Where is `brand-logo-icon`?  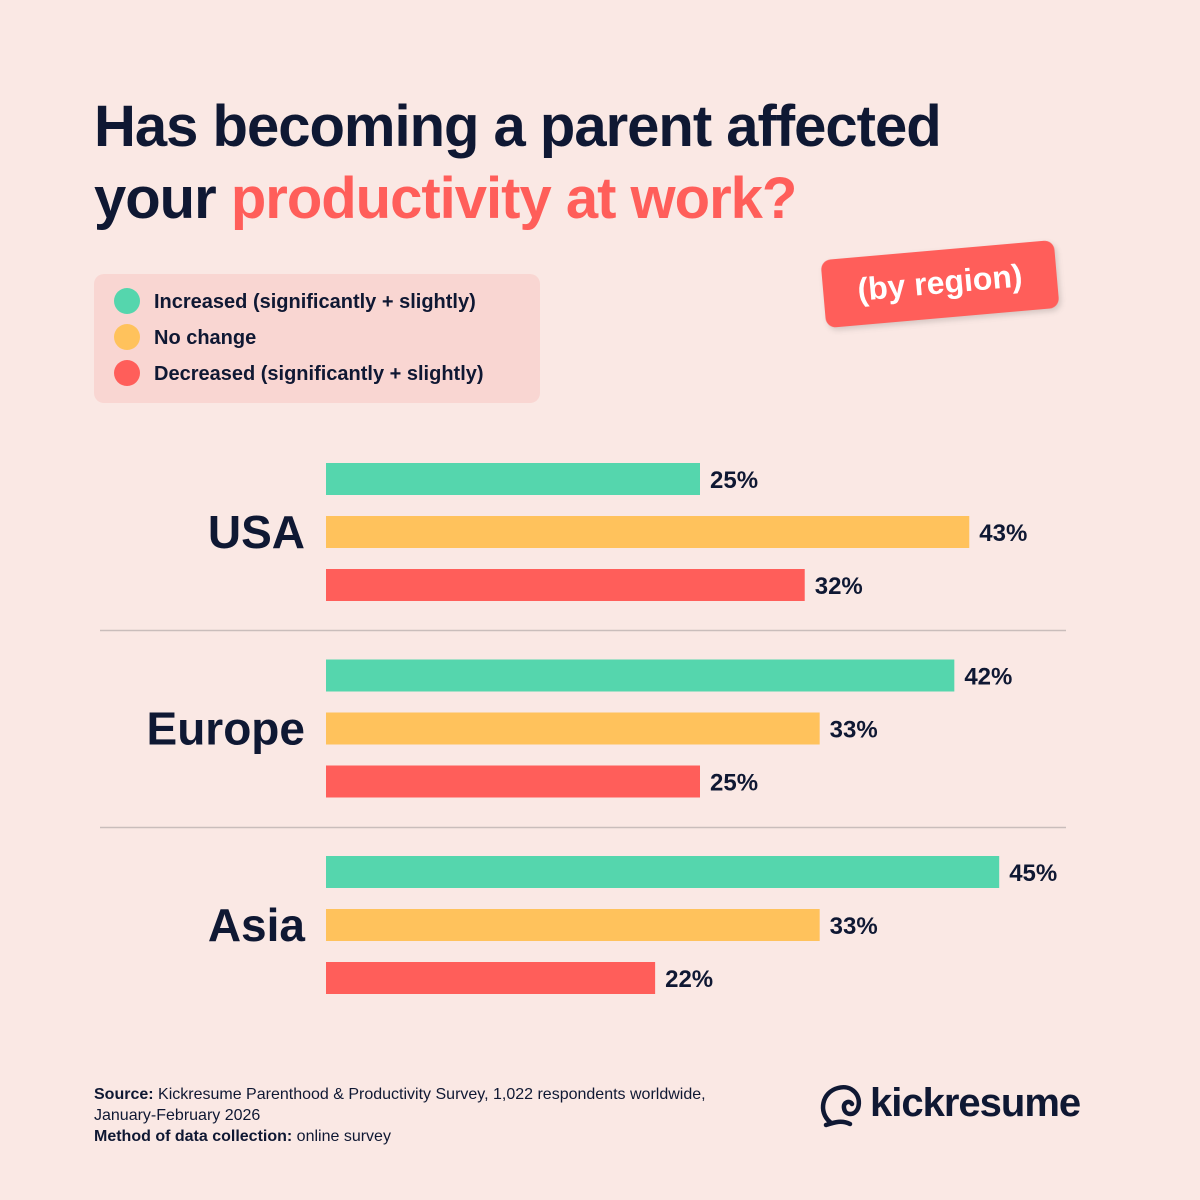
brand-logo-icon is located at coordinates (841, 1106).